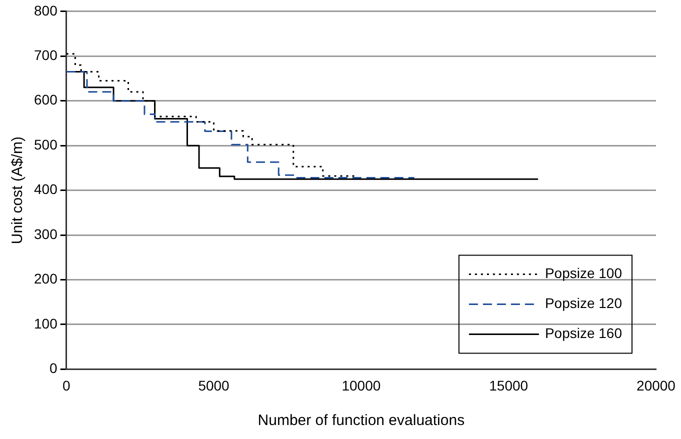 This screenshot has width=681, height=439. I want to click on text: Popsize 160, so click(583, 333).